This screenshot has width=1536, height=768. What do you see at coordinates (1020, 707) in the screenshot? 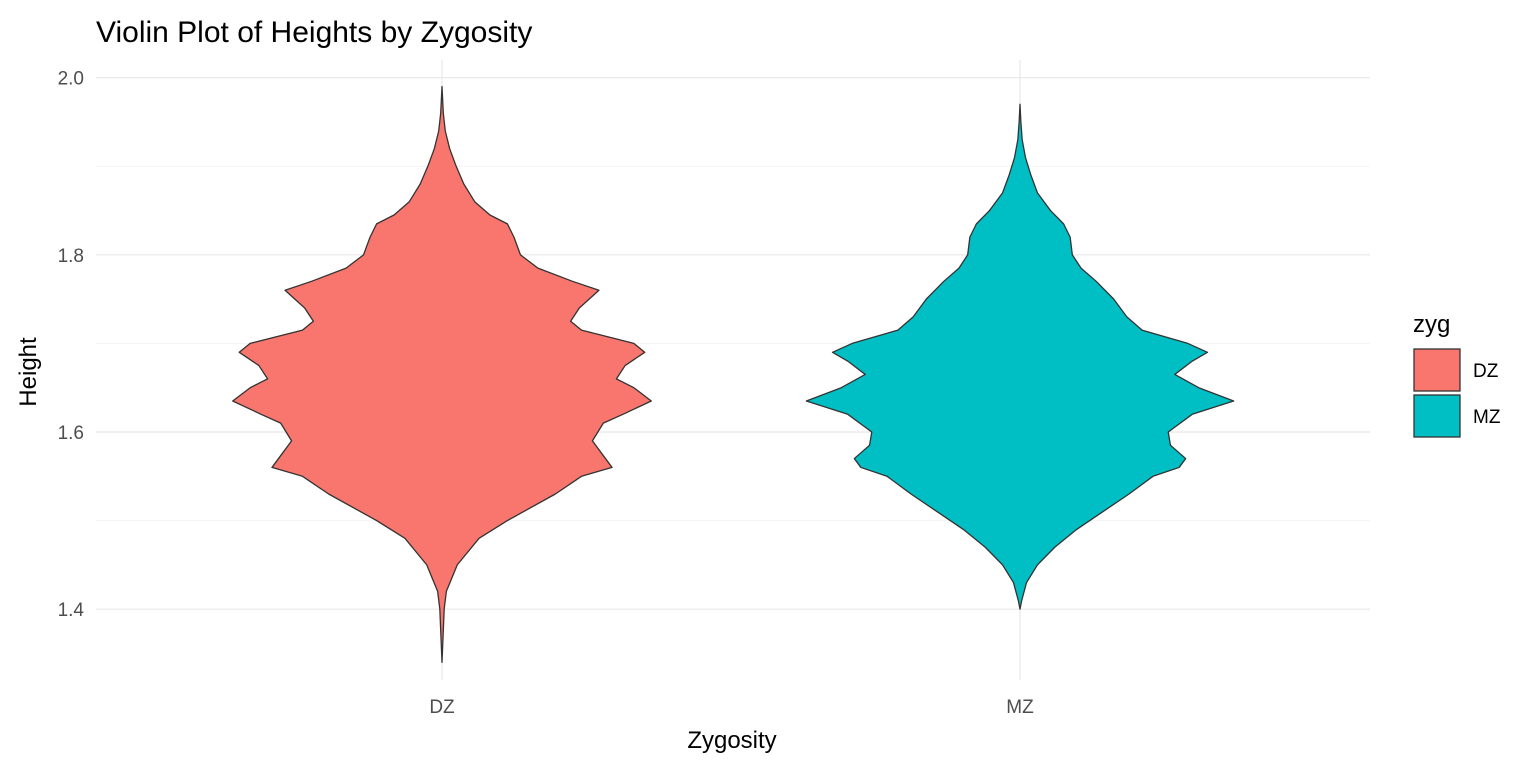
I see `x-tick-label-mz: MZ` at bounding box center [1020, 707].